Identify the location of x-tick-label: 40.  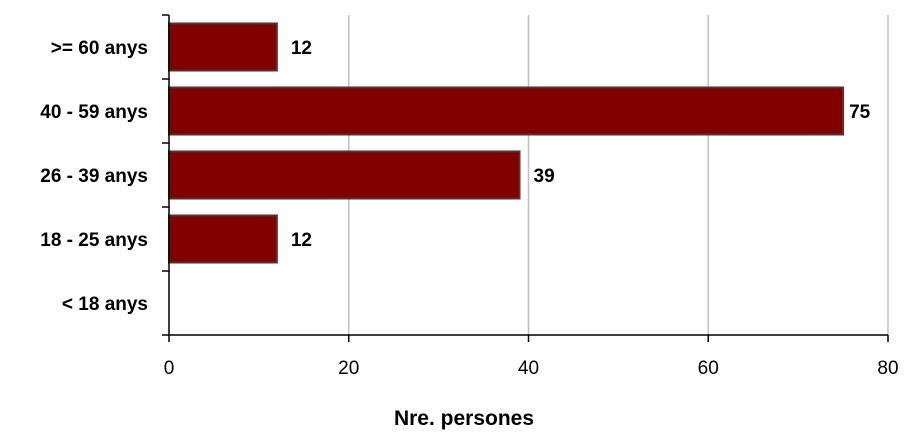
(528, 368).